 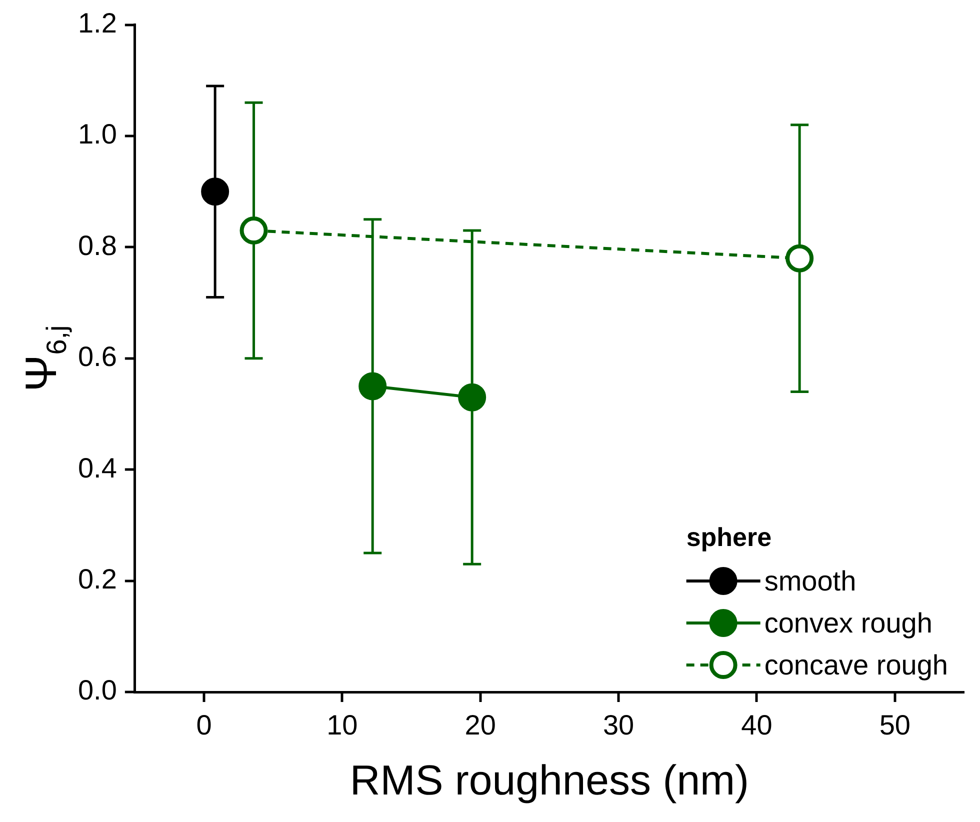 I want to click on legend-title: sphere, so click(x=729, y=537).